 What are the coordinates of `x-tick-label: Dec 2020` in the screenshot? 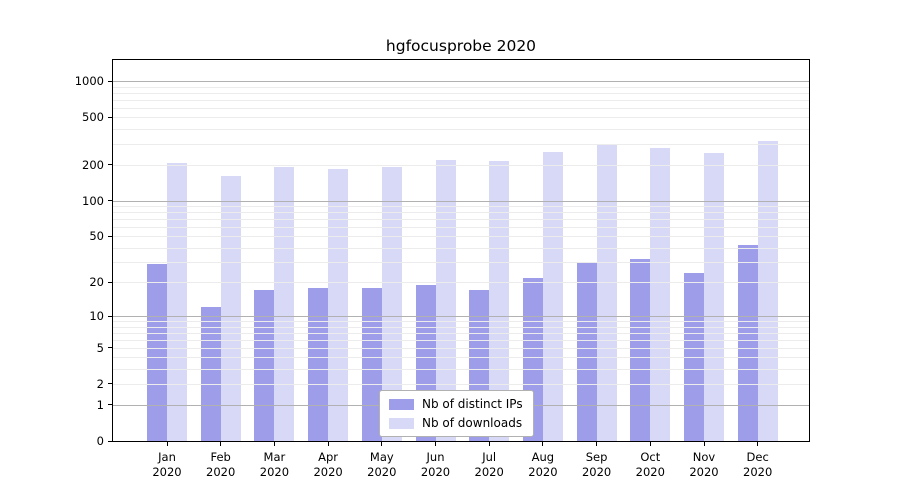 It's located at (758, 465).